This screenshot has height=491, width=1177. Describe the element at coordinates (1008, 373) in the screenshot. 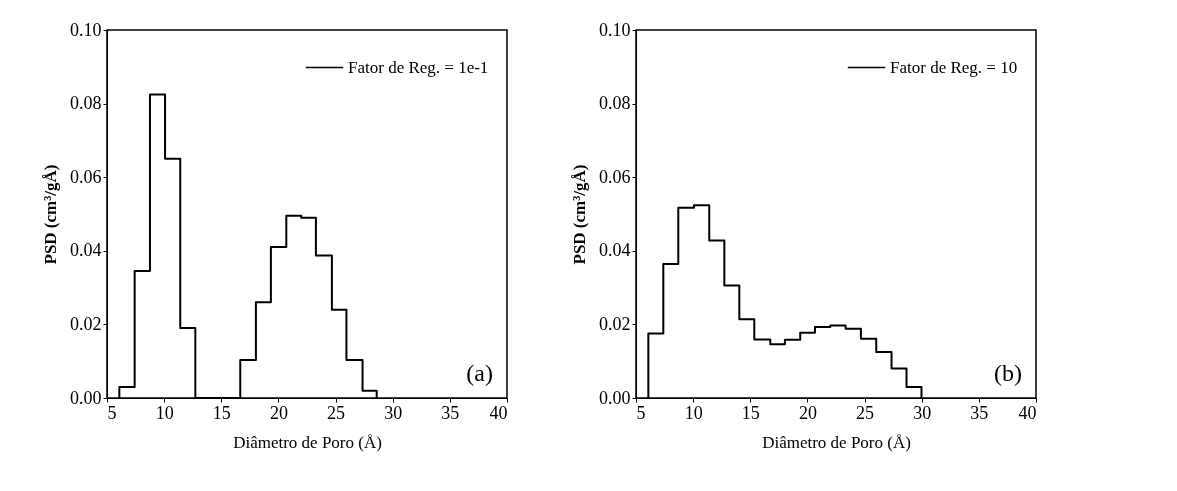

I see `annotation: (b)` at that location.